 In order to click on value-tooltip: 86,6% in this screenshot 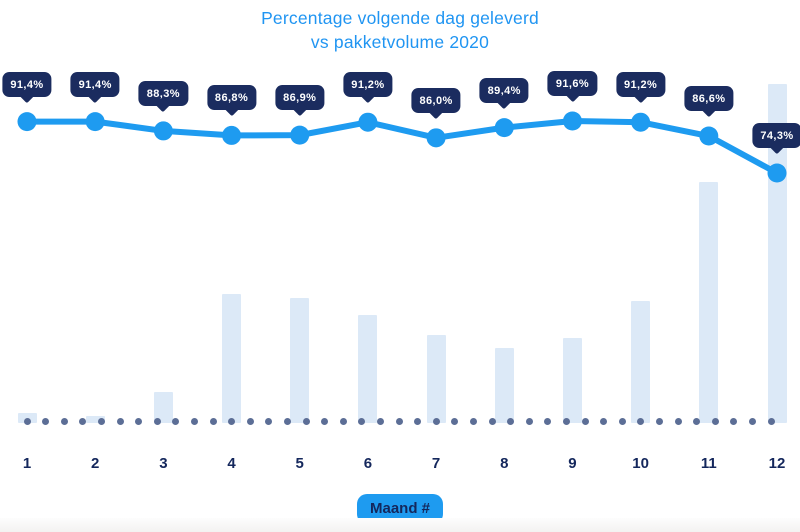, I will do `click(709, 99)`.